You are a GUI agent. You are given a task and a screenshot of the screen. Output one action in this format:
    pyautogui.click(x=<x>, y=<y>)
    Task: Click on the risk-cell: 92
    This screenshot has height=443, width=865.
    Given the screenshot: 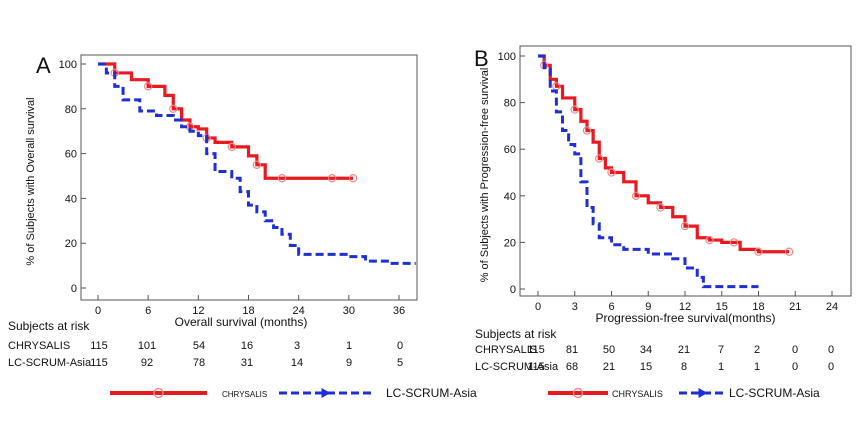 What is the action you would take?
    pyautogui.click(x=147, y=363)
    